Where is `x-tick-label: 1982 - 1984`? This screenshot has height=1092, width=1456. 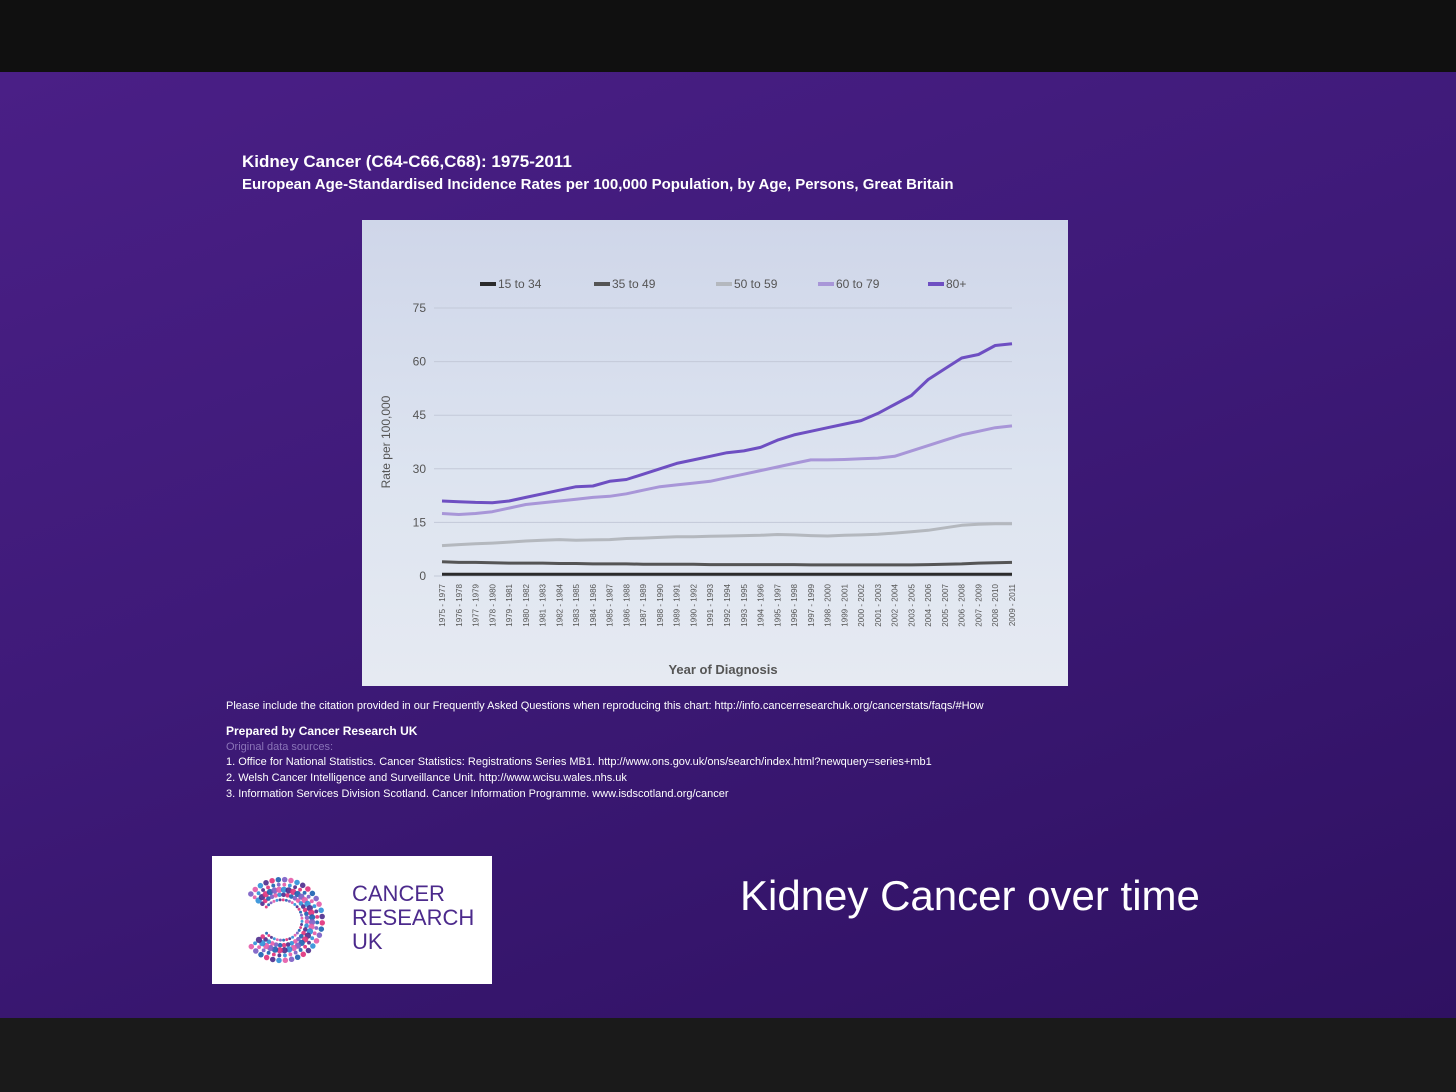
x-tick-label: 1982 - 1984 is located at coordinates (559, 604).